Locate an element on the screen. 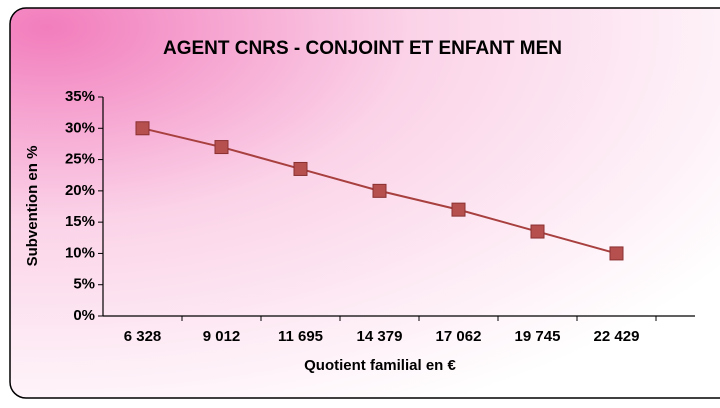  x-axis-label: Quotient familial en € is located at coordinates (380, 365).